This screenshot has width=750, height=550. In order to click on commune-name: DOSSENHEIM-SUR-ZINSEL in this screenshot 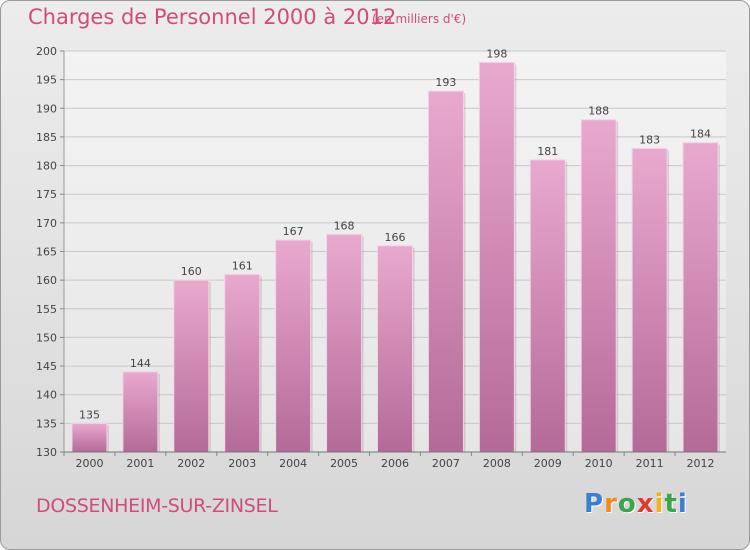, I will do `click(157, 506)`.